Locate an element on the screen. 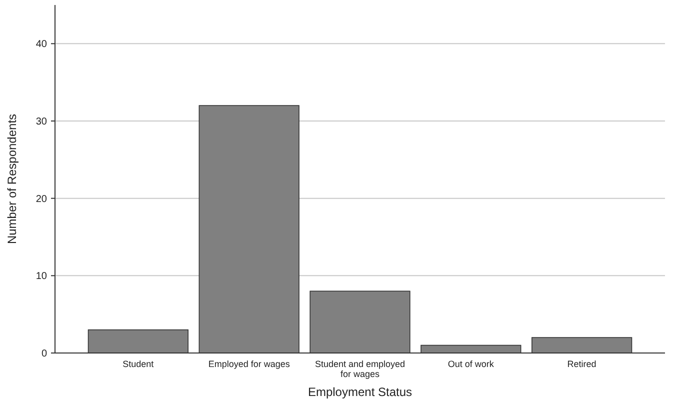 This screenshot has width=675, height=404. x-tick-label: Out of work is located at coordinates (471, 364).